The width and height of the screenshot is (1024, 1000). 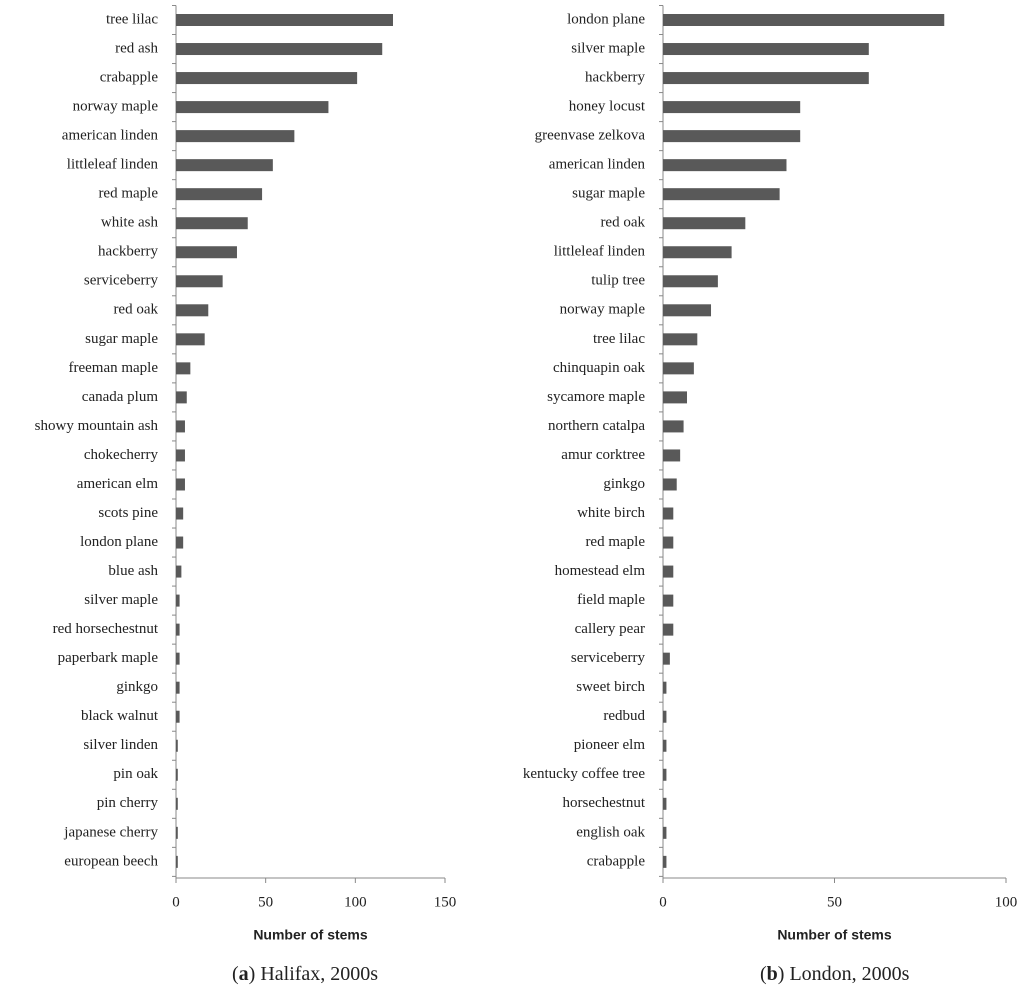 What do you see at coordinates (128, 513) in the screenshot?
I see `y-tick-label: scots pine` at bounding box center [128, 513].